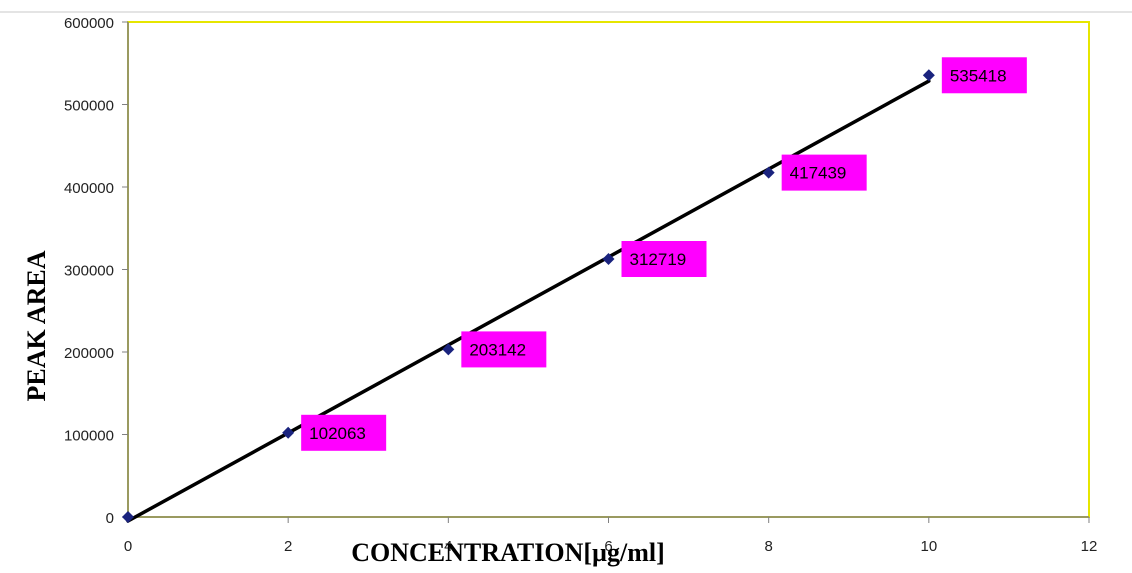 This screenshot has width=1132, height=573. I want to click on y-tick-label: 0, so click(110, 518).